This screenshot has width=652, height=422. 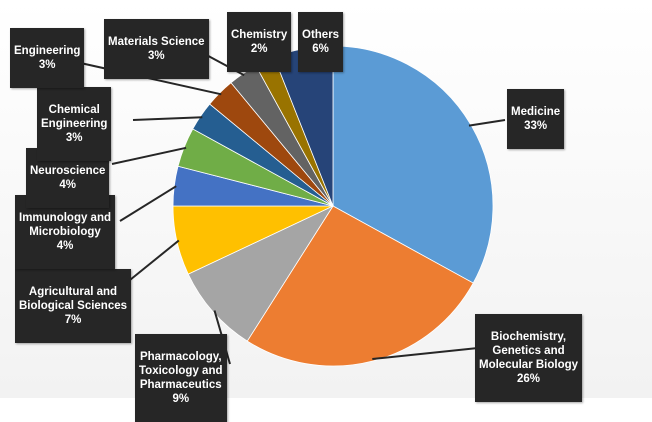 I want to click on leader-line-agricultural-and-biological-sciences, so click(x=152, y=262).